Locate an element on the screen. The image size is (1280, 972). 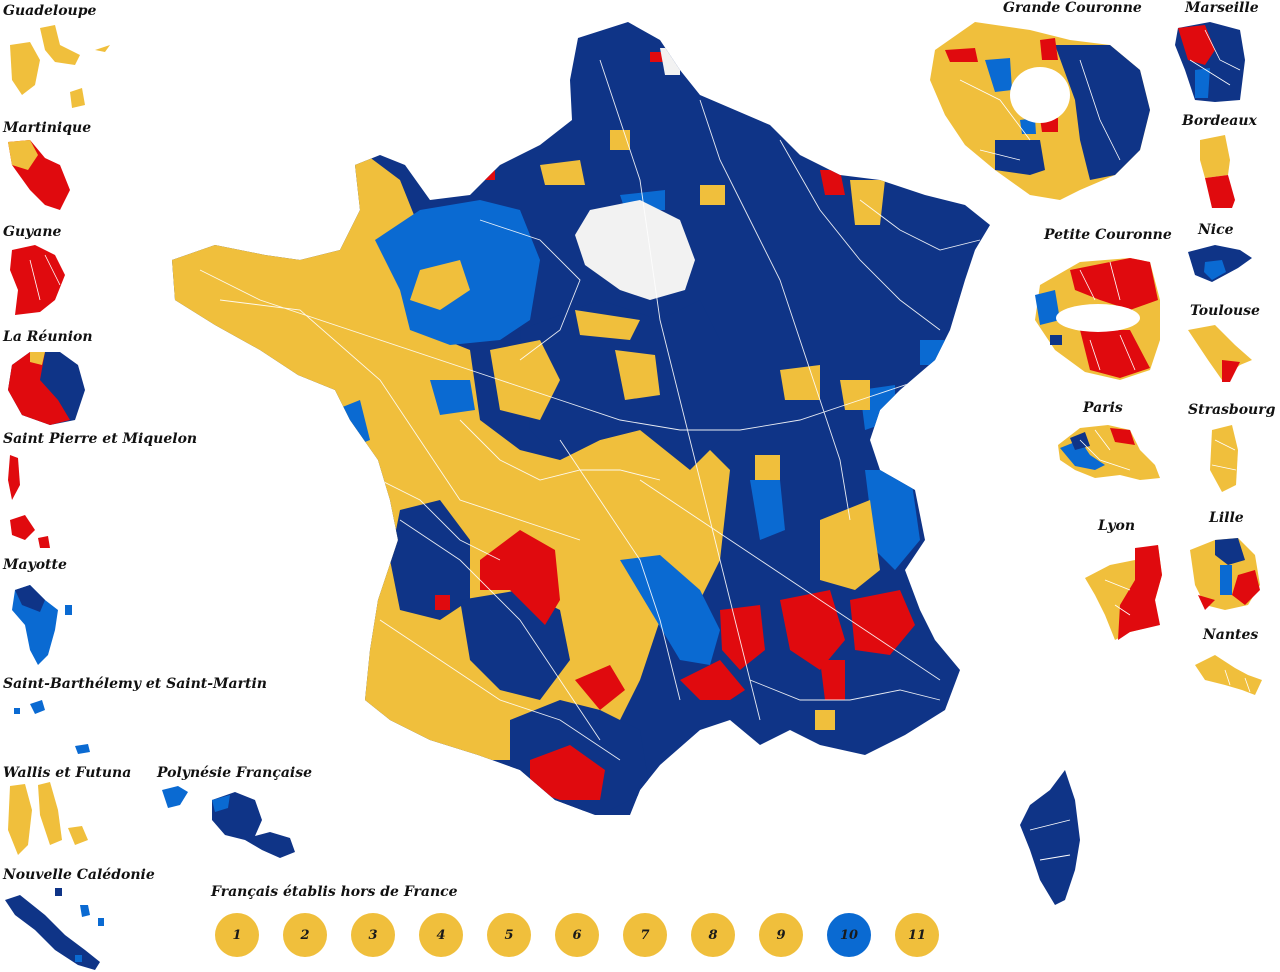
abroad-constituency-3: 3 is located at coordinates (373, 935).